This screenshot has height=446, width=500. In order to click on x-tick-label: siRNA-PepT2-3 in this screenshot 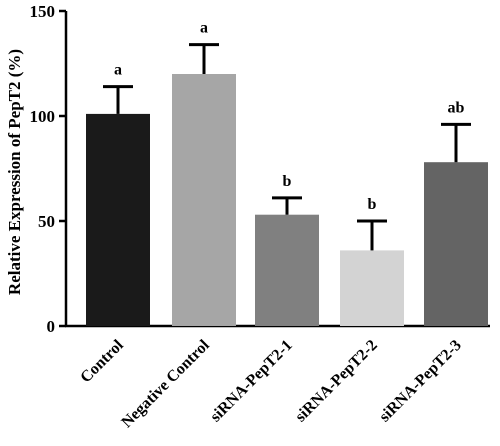, I will do `click(420, 381)`.